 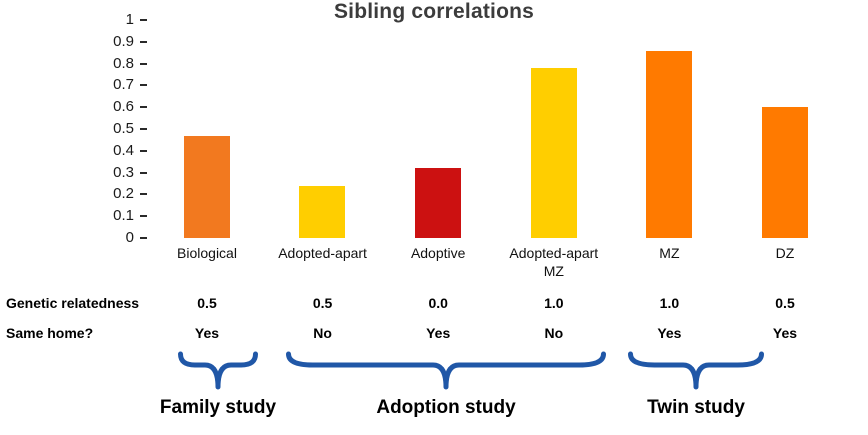 I want to click on bar-biological, so click(x=206, y=186).